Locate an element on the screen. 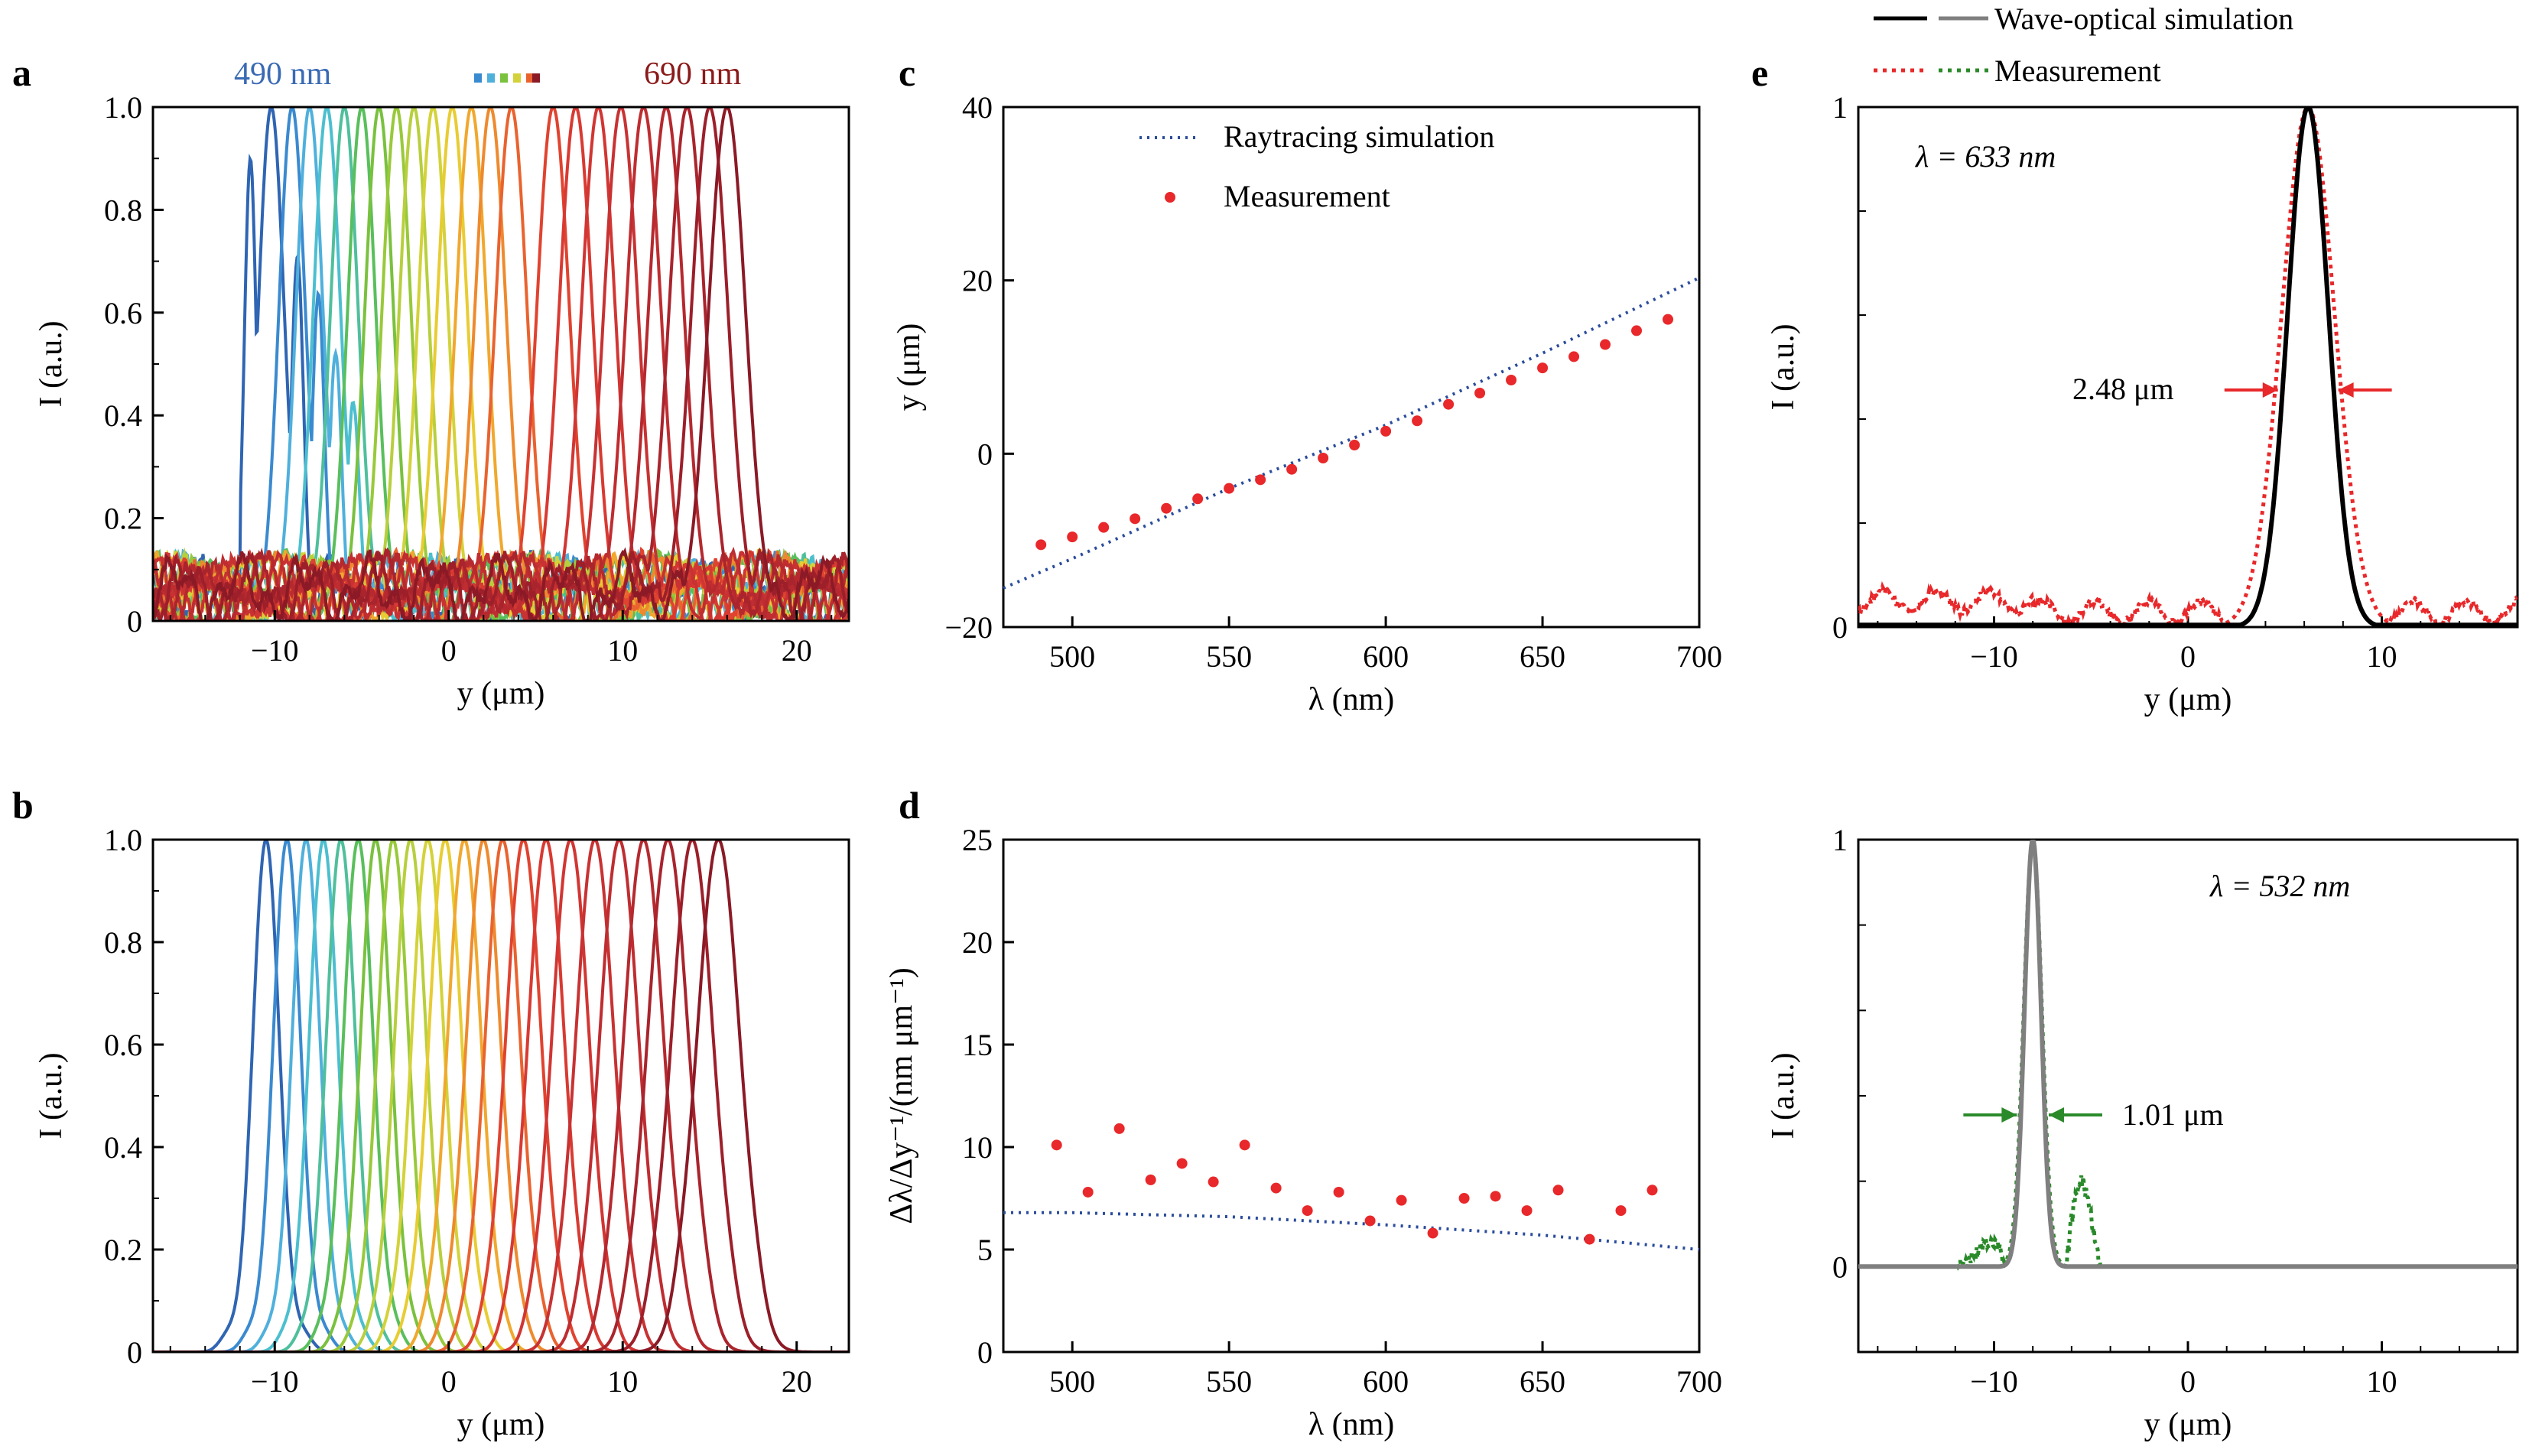 The image size is (2529, 1456). panel-label-d: d is located at coordinates (909, 805).